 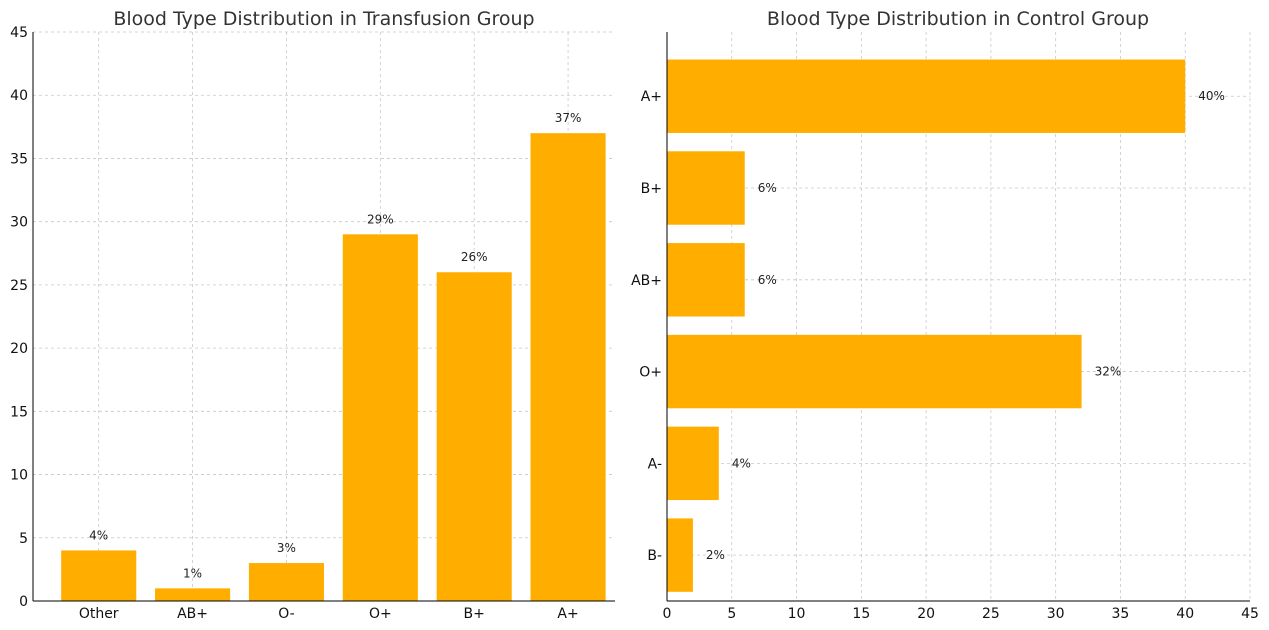 I want to click on y-tick-label: 15, so click(x=19, y=412).